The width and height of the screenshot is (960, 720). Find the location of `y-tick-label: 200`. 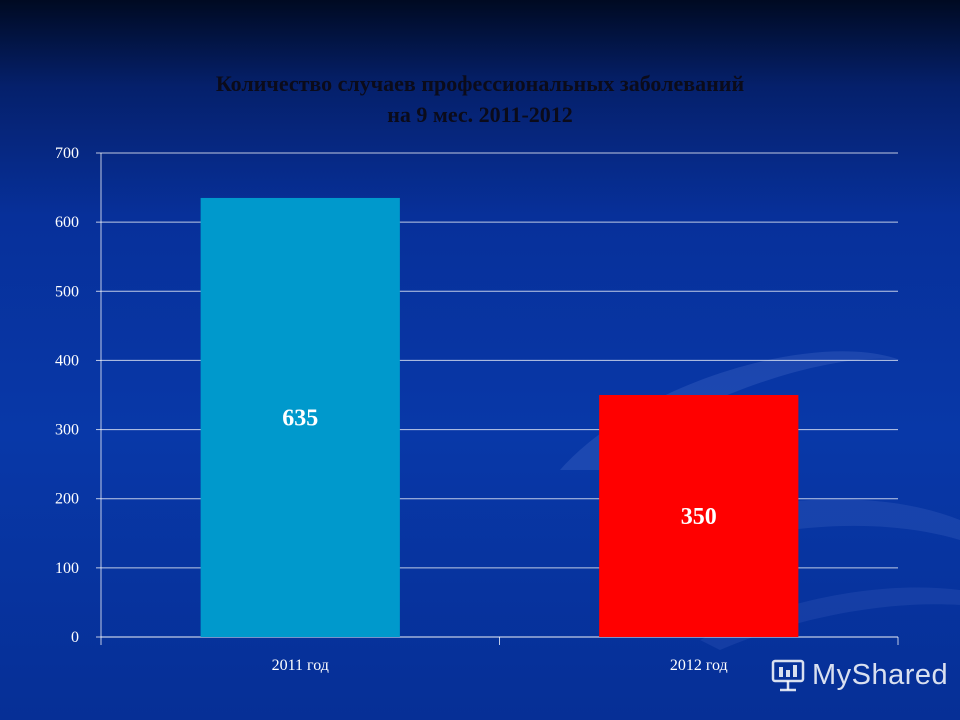

y-tick-label: 200 is located at coordinates (67, 499).